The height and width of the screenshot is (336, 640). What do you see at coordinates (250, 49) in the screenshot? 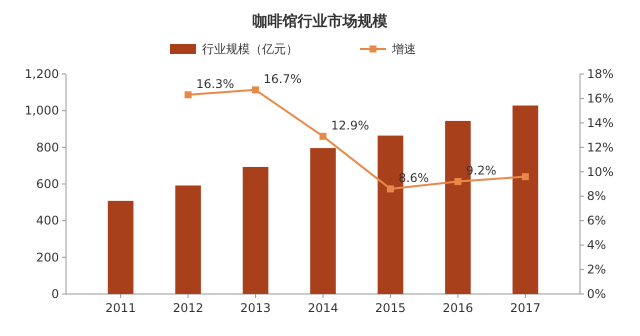
I see `legend-label: 行业规模（亿元）` at bounding box center [250, 49].